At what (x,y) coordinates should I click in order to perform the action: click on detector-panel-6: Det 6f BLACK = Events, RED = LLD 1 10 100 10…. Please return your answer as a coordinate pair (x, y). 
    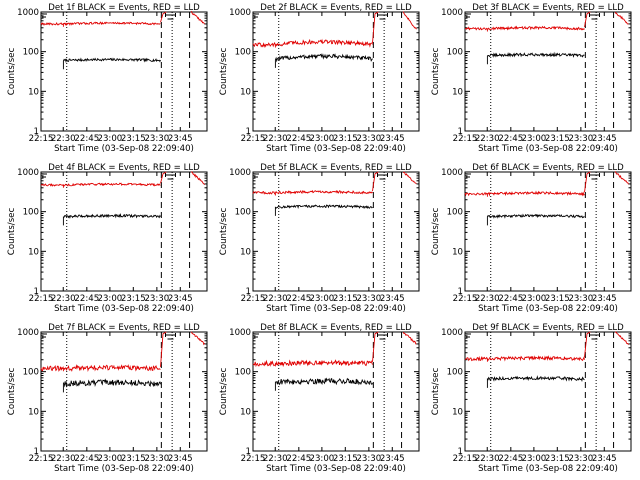
    Looking at the image, I should click on (531, 238).